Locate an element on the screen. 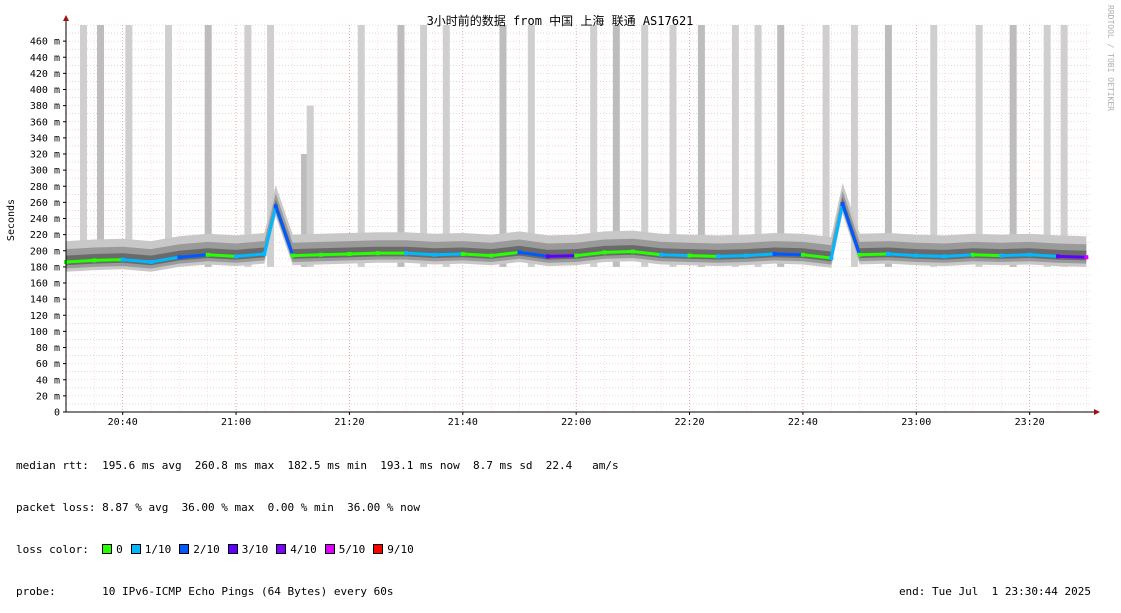  loss-color-item: 4/10 is located at coordinates (296, 550).